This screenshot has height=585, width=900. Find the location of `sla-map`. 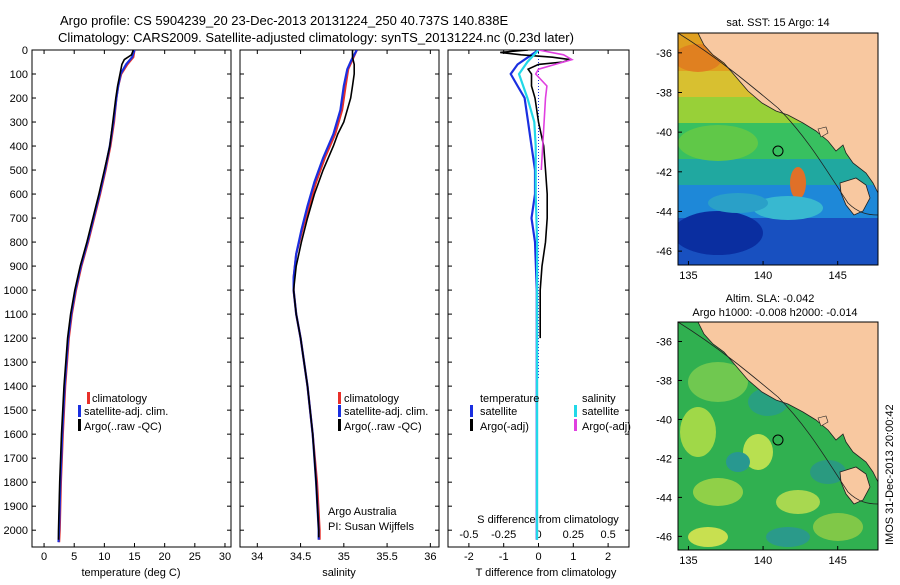

sla-map is located at coordinates (778, 436).